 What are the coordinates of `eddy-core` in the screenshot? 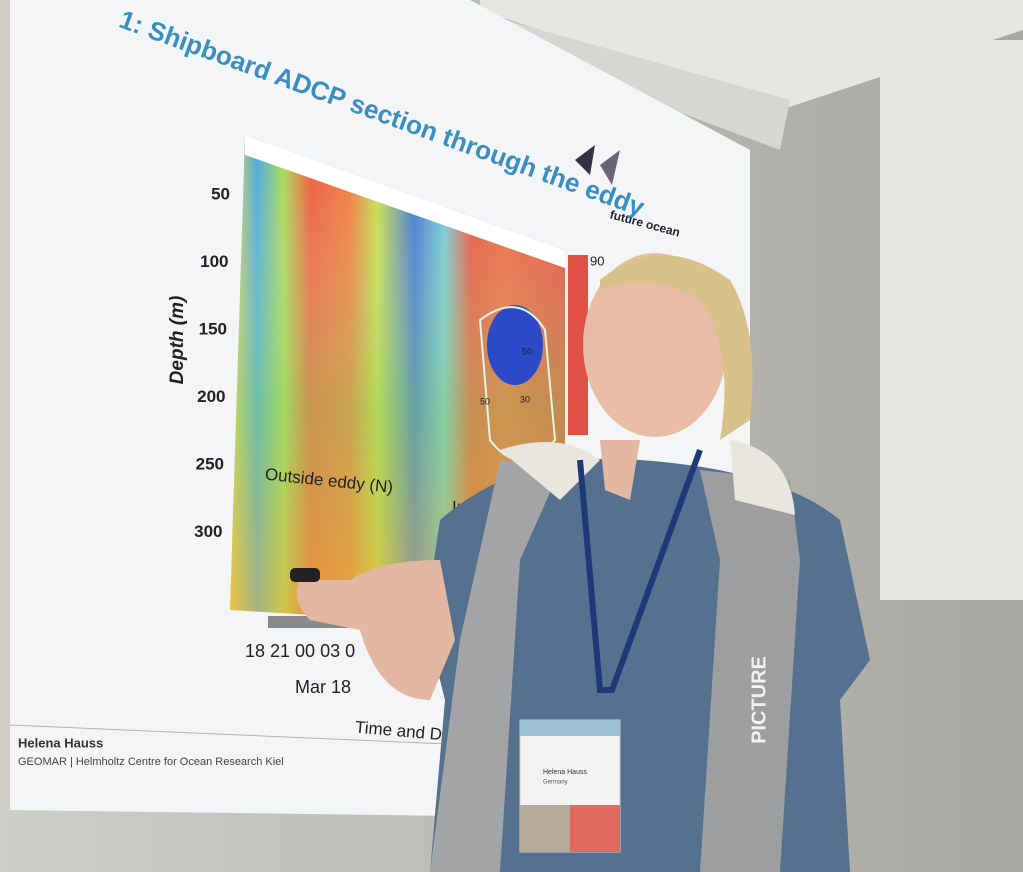 It's located at (515, 345).